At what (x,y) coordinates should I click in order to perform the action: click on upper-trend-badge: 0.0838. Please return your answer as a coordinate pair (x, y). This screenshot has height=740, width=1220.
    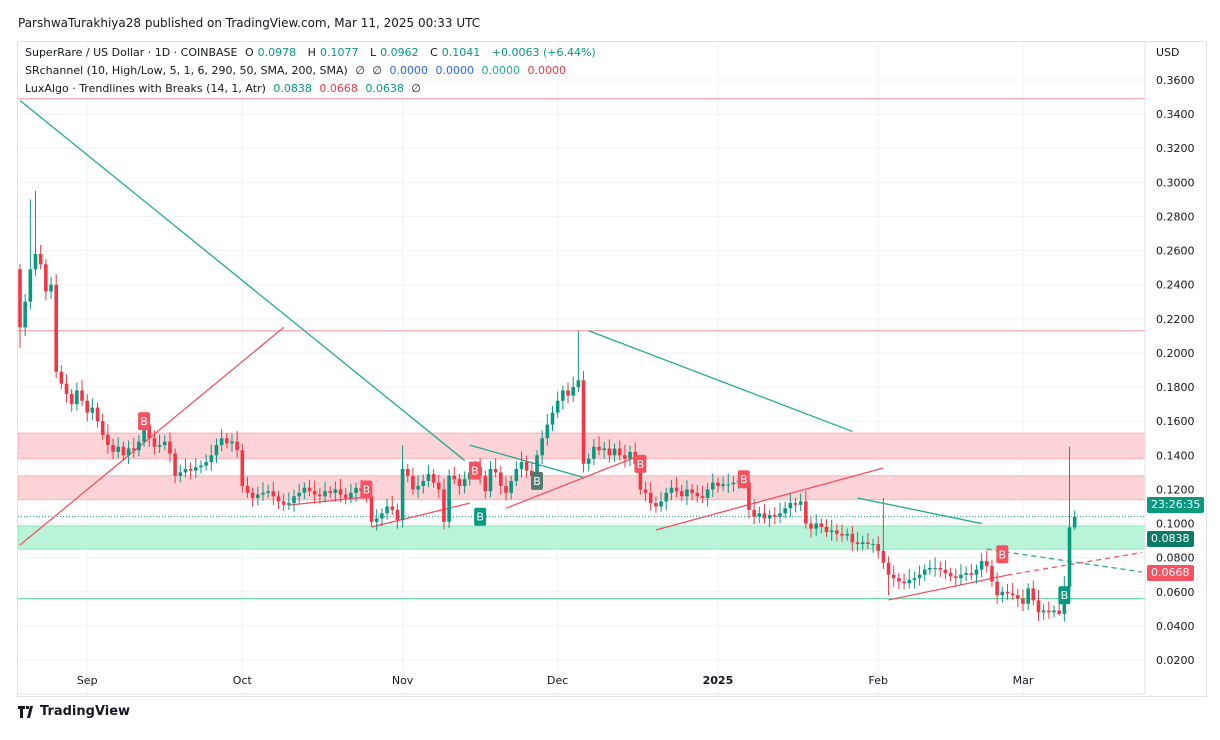
    Looking at the image, I should click on (1170, 539).